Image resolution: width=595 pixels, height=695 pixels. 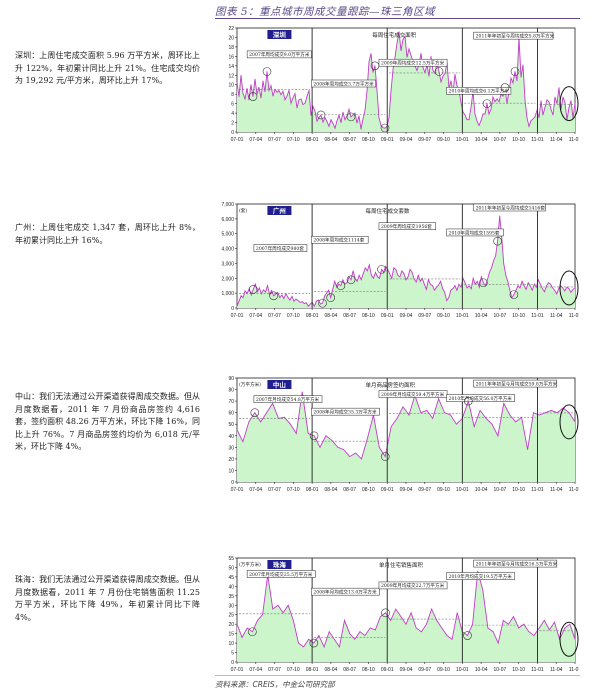 What do you see at coordinates (537, 140) in the screenshot?
I see `x-tick-label: 11-01` at bounding box center [537, 140].